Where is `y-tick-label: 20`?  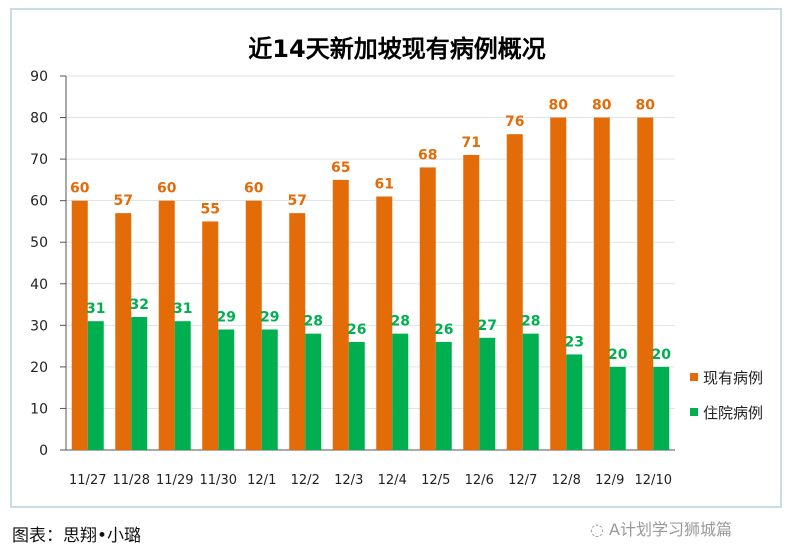
y-tick-label: 20 is located at coordinates (39, 368).